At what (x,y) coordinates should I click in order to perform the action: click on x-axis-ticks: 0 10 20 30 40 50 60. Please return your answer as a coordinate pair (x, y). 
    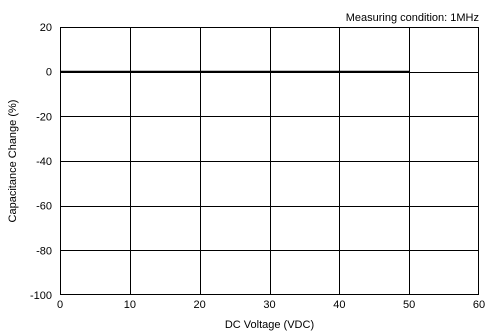
    Looking at the image, I should click on (271, 305).